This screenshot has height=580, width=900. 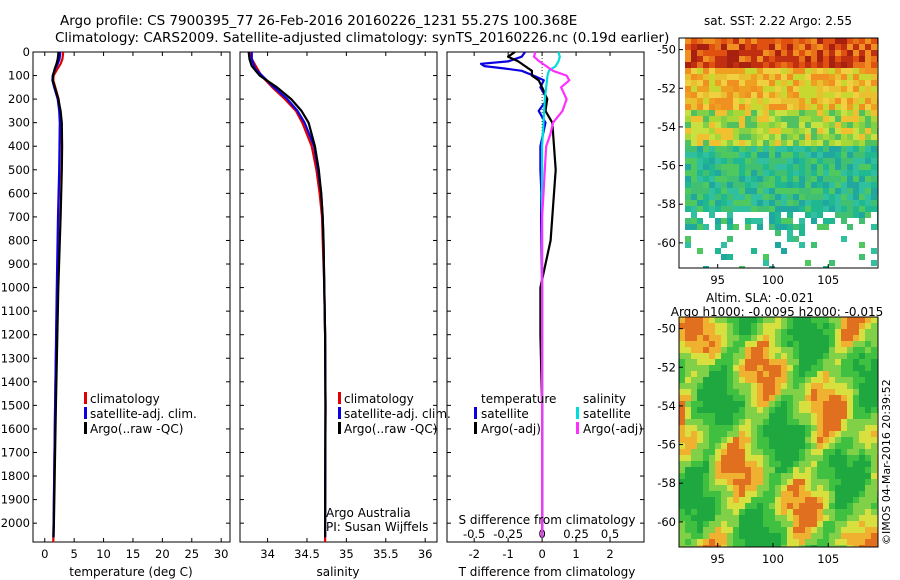 I want to click on map-y-tick-label: -56, so click(x=666, y=166).